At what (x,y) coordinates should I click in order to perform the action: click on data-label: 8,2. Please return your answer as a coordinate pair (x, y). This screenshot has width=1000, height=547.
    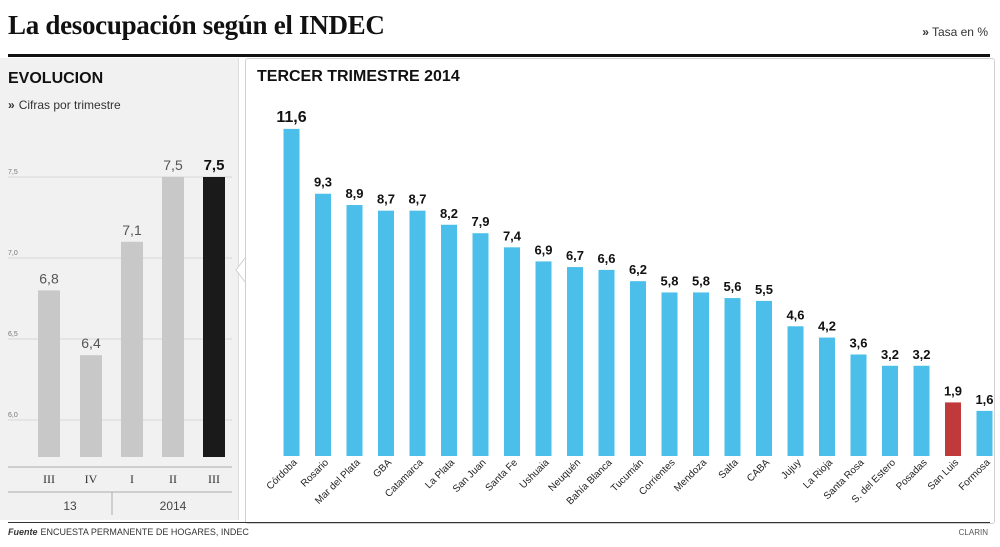
    Looking at the image, I should click on (449, 213).